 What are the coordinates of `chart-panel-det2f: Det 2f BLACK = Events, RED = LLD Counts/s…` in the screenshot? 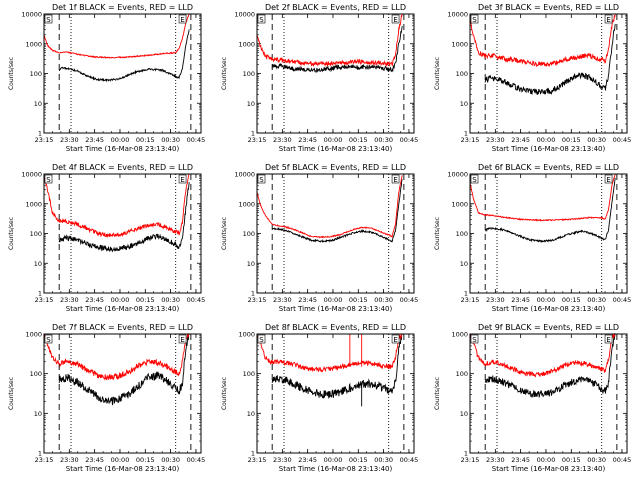 It's located at (319, 80).